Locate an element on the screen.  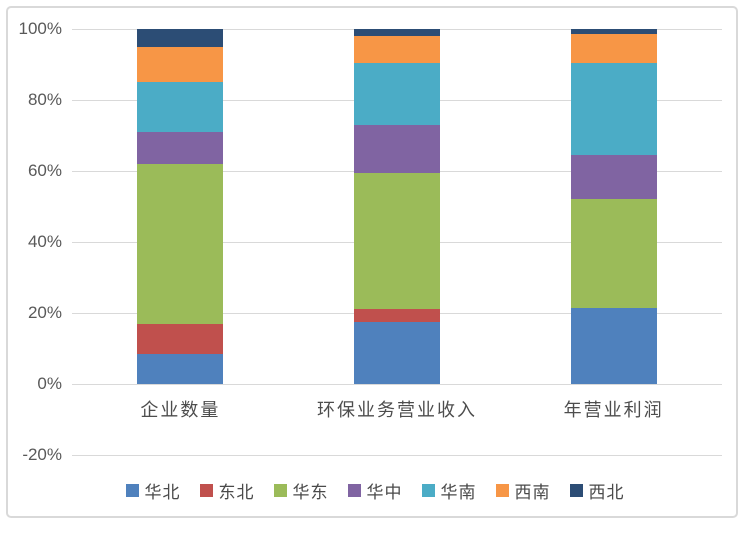
legend-label: 华北 is located at coordinates (162, 492).